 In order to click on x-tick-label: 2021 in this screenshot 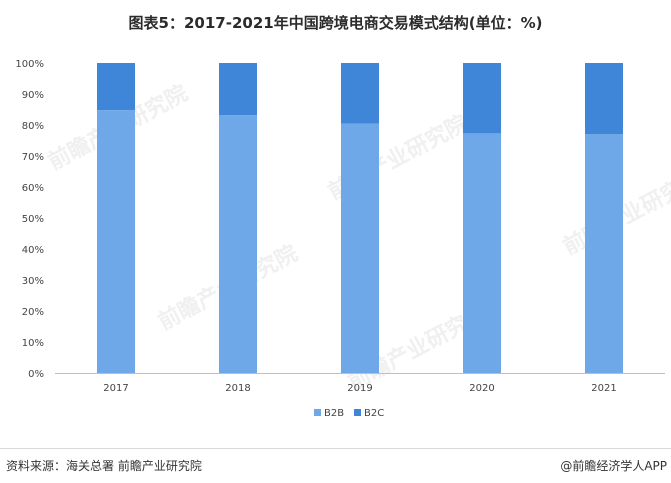, I will do `click(603, 388)`.